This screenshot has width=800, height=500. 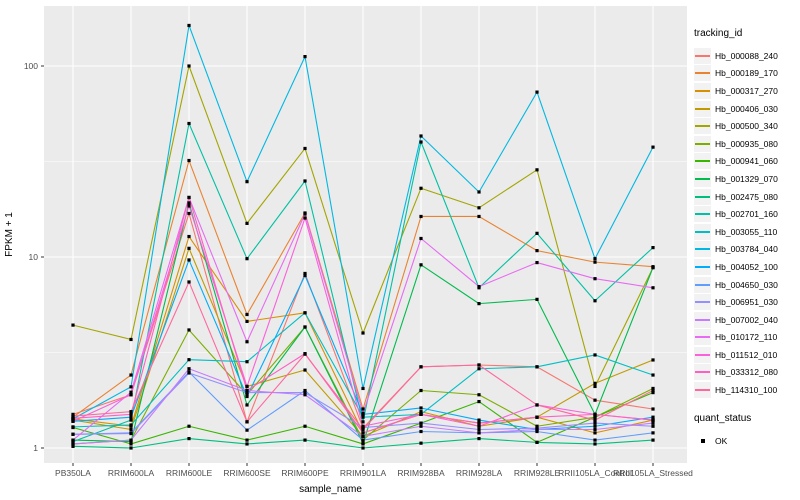 I want to click on legend-item-label: Hb_000406_030, so click(x=746, y=108).